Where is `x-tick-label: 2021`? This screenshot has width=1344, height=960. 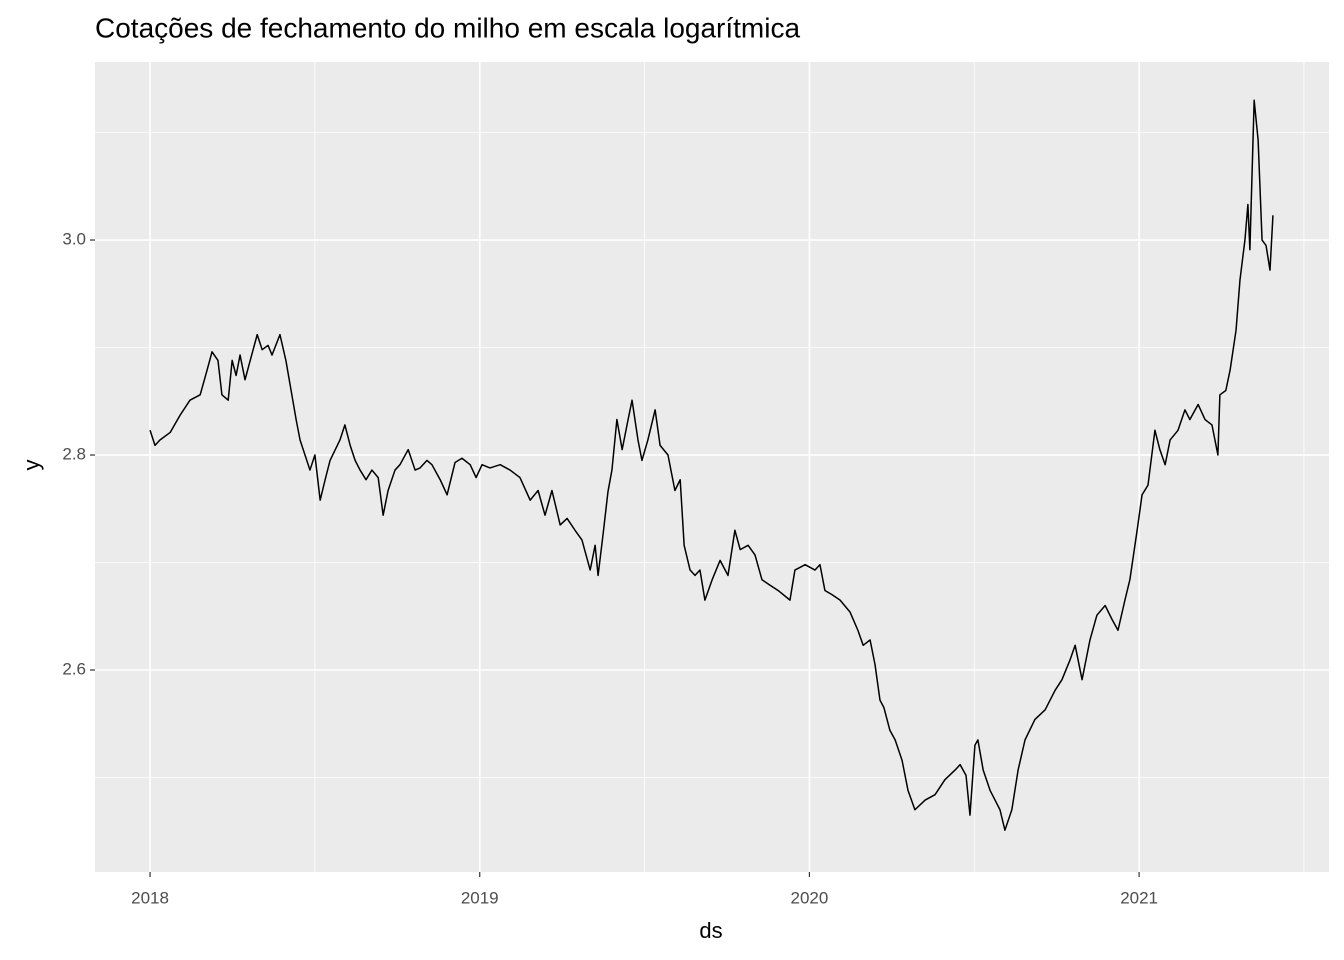 x-tick-label: 2021 is located at coordinates (1139, 897).